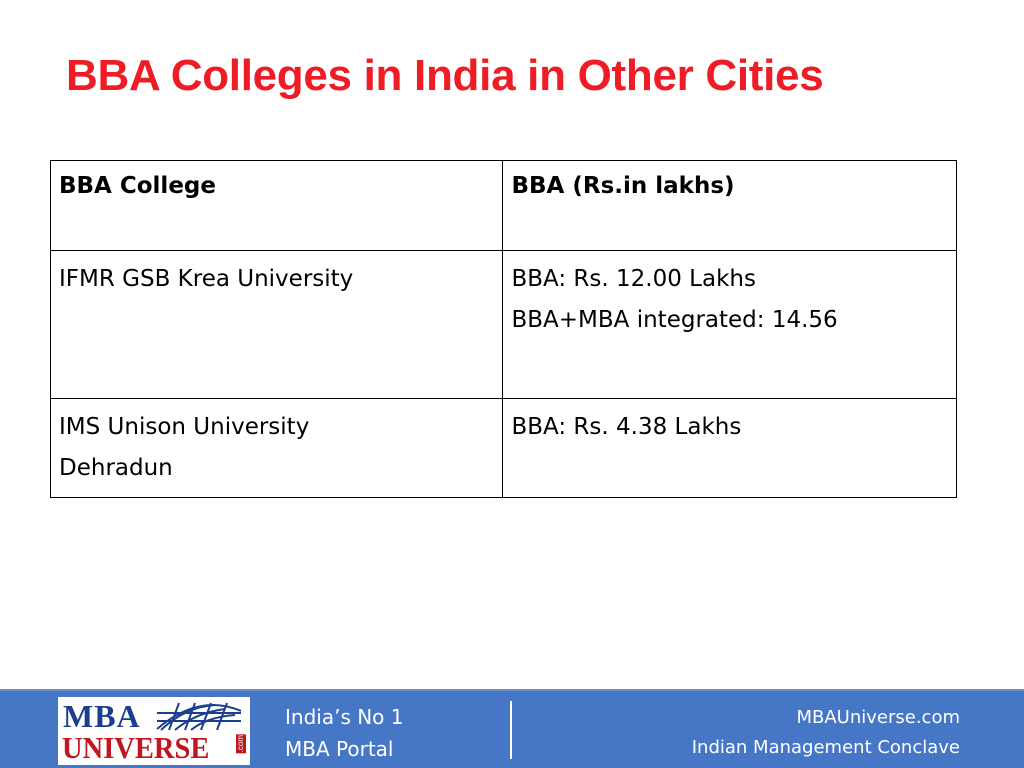  Describe the element at coordinates (674, 320) in the screenshot. I see `fee-line: BBA+MBA integrated: 14.56` at that location.